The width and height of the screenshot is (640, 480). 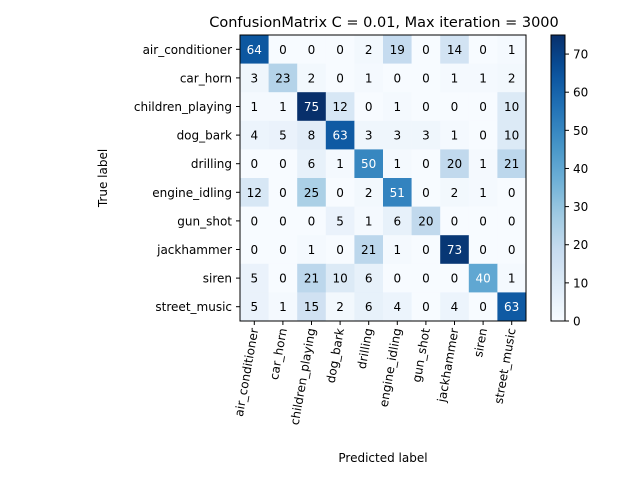 What do you see at coordinates (421, 355) in the screenshot?
I see `x-tick-label: gun_shot` at bounding box center [421, 355].